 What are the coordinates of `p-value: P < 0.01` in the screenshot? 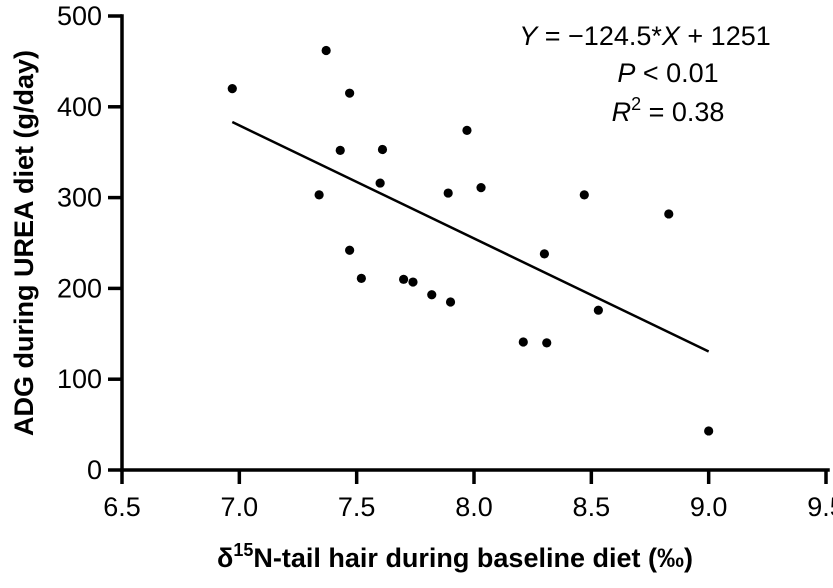 It's located at (667, 73).